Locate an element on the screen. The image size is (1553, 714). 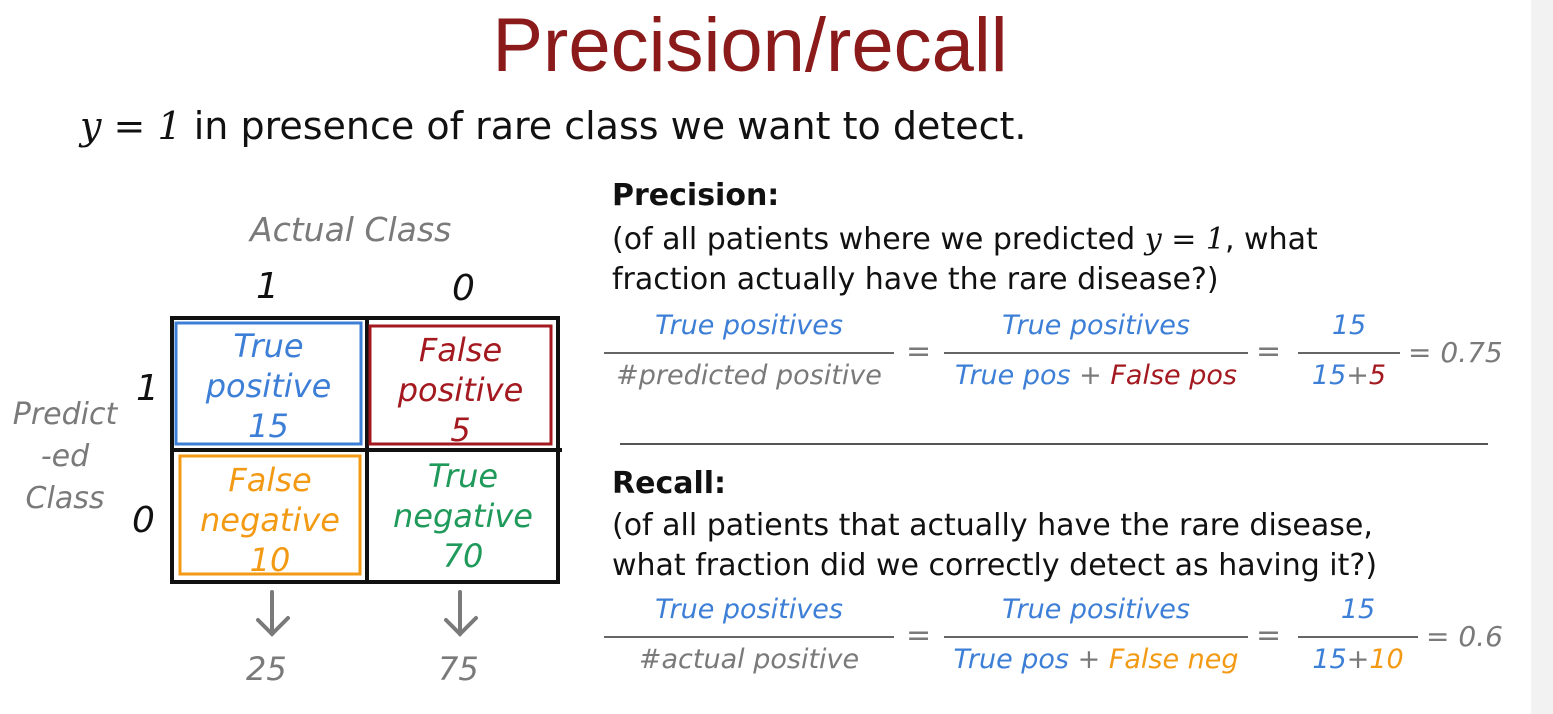
recall-heading: Recall: is located at coordinates (669, 483).